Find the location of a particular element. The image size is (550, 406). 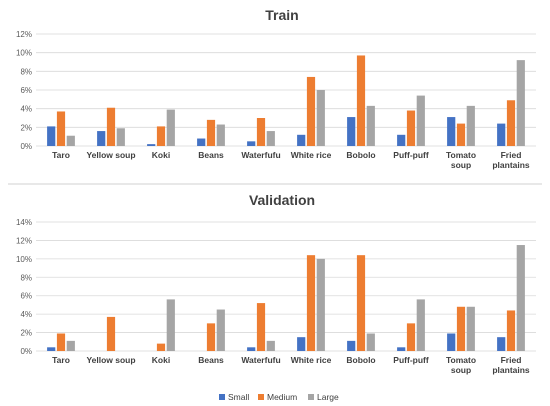

legend: Small Medium Large is located at coordinates (279, 397).